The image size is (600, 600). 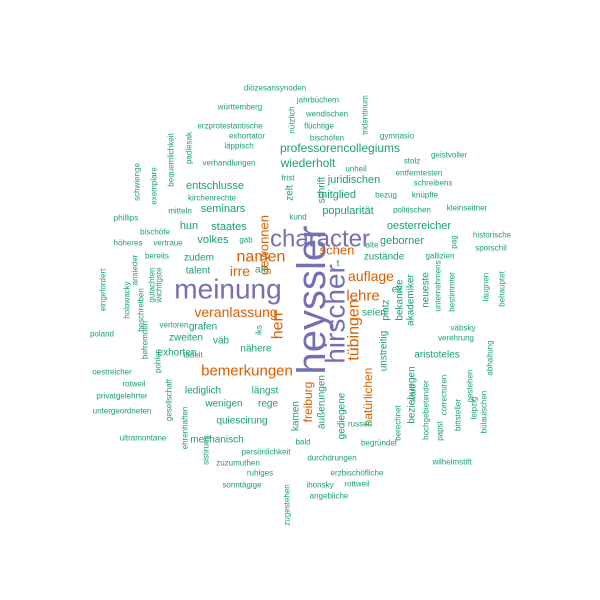 What do you see at coordinates (440, 430) in the screenshot?
I see `word-papst: papst` at bounding box center [440, 430].